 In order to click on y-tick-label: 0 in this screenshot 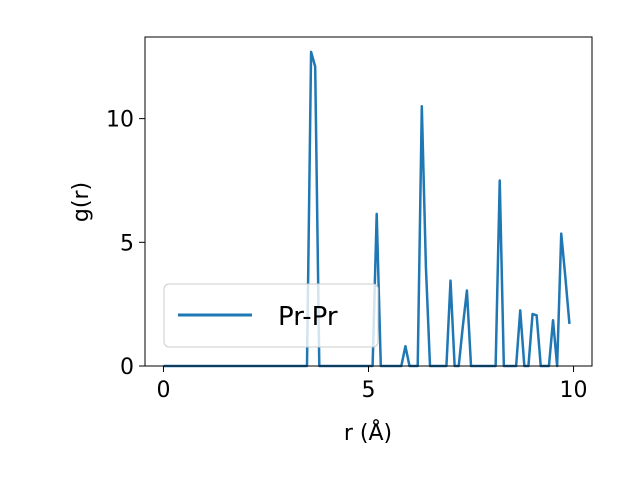, I will do `click(127, 367)`.